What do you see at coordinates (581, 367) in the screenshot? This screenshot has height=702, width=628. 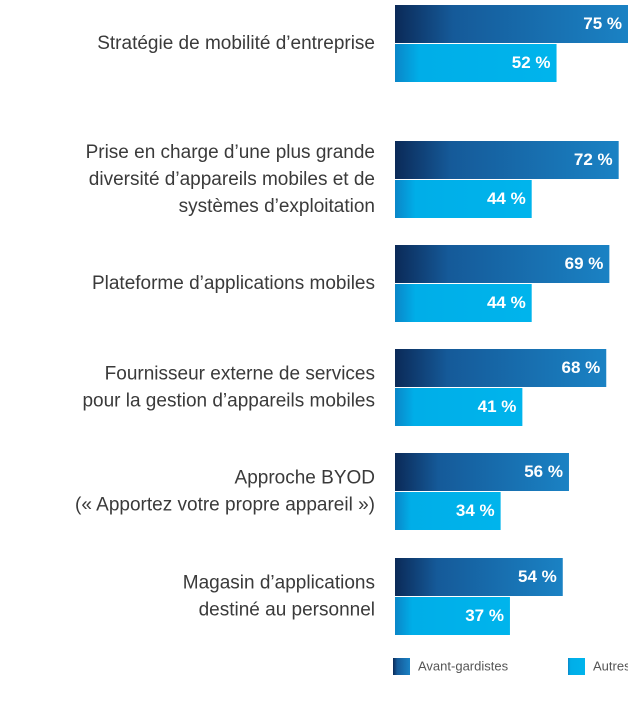 I see `value-label: 68 %` at bounding box center [581, 367].